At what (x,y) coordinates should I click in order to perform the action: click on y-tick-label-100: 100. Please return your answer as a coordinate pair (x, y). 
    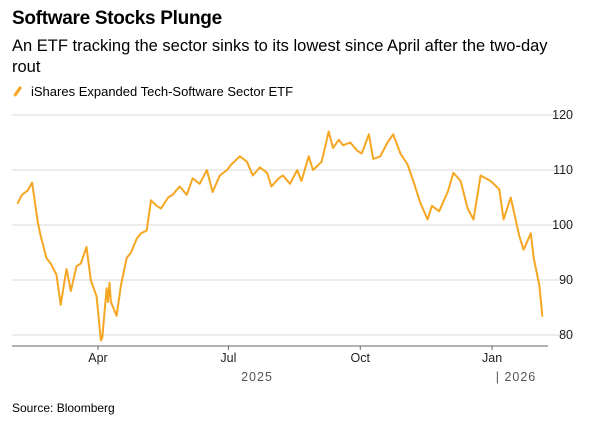
    Looking at the image, I should click on (562, 225).